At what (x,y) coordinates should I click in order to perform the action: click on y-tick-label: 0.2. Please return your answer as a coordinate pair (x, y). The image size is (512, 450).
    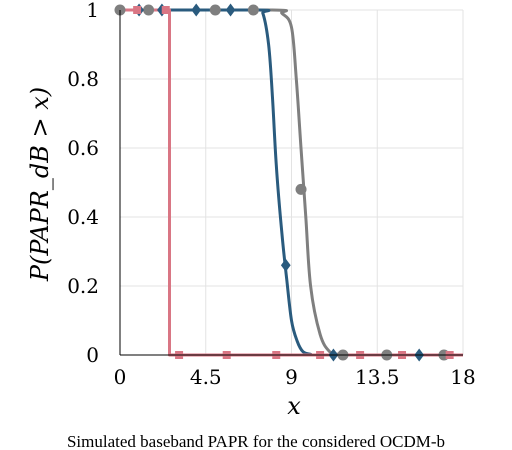
    Looking at the image, I should click on (83, 286).